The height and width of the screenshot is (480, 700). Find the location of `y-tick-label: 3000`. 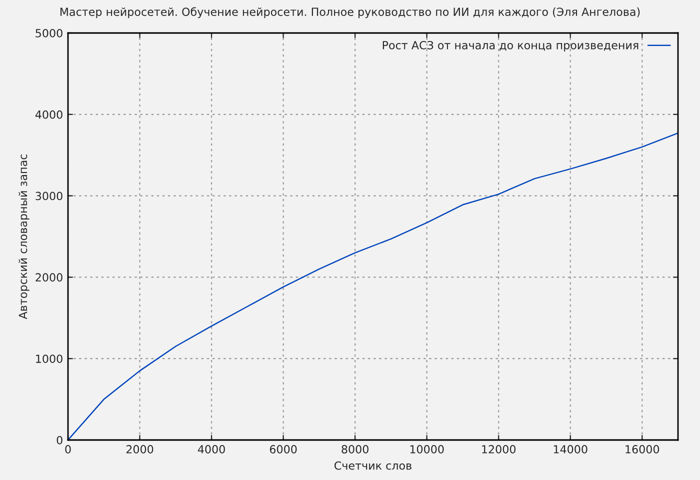

y-tick-label: 3000 is located at coordinates (49, 196).